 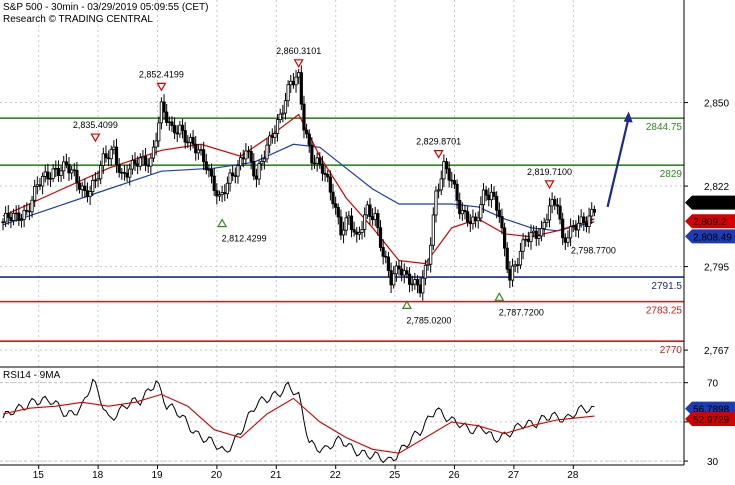 What do you see at coordinates (713, 462) in the screenshot?
I see `rsi-tick-label: 30` at bounding box center [713, 462].